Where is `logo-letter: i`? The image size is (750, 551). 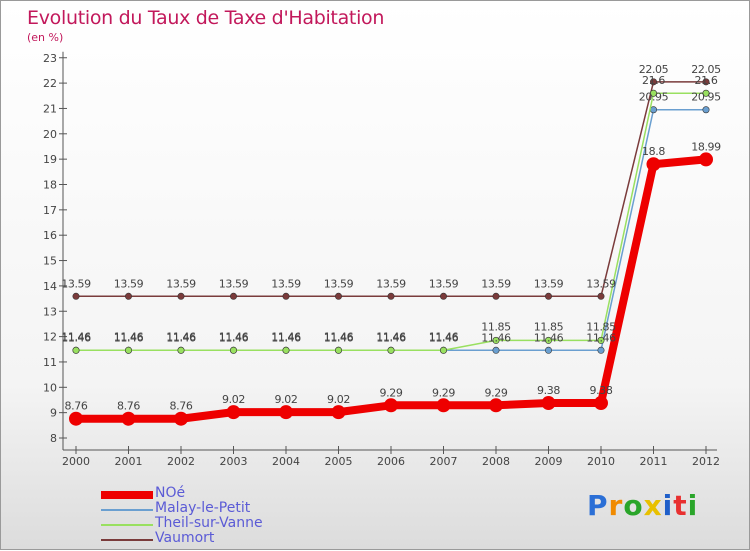 logo-letter: i is located at coordinates (693, 505).